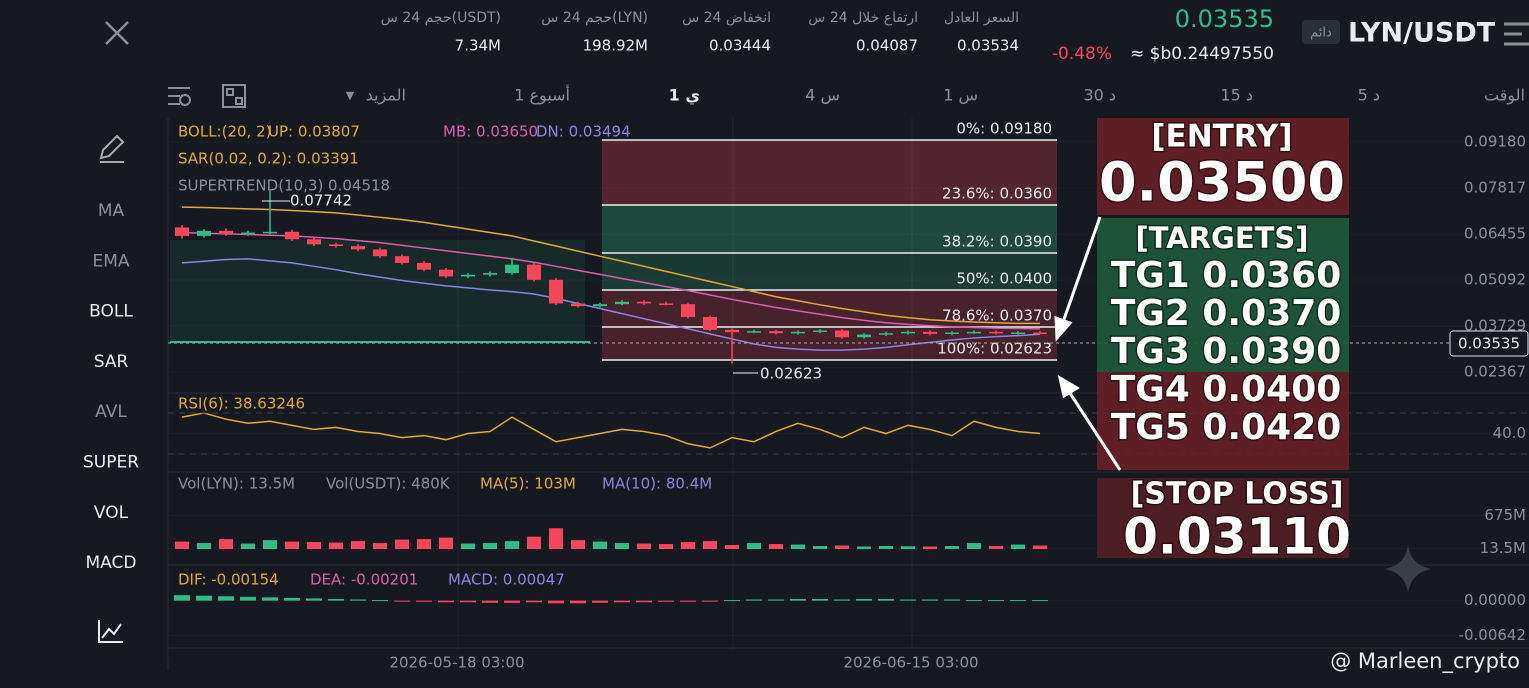 Image resolution: width=1529 pixels, height=688 pixels. Describe the element at coordinates (111, 412) in the screenshot. I see `indicator-tab: AVL` at that location.